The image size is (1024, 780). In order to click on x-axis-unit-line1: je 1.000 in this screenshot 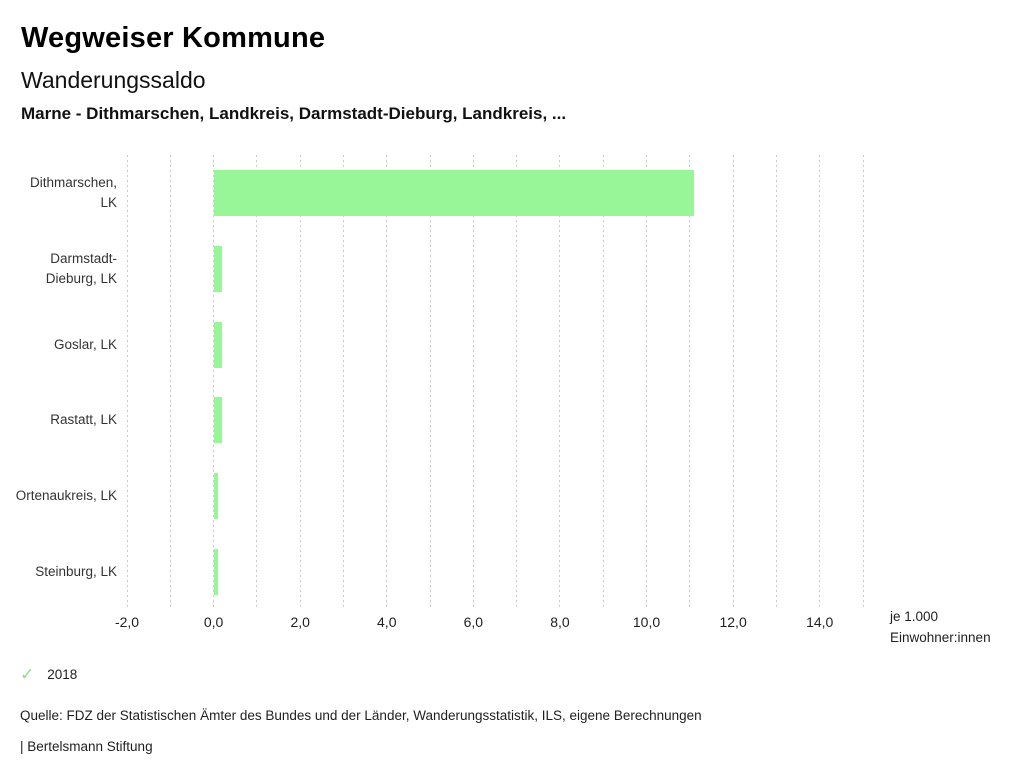, I will do `click(914, 616)`.